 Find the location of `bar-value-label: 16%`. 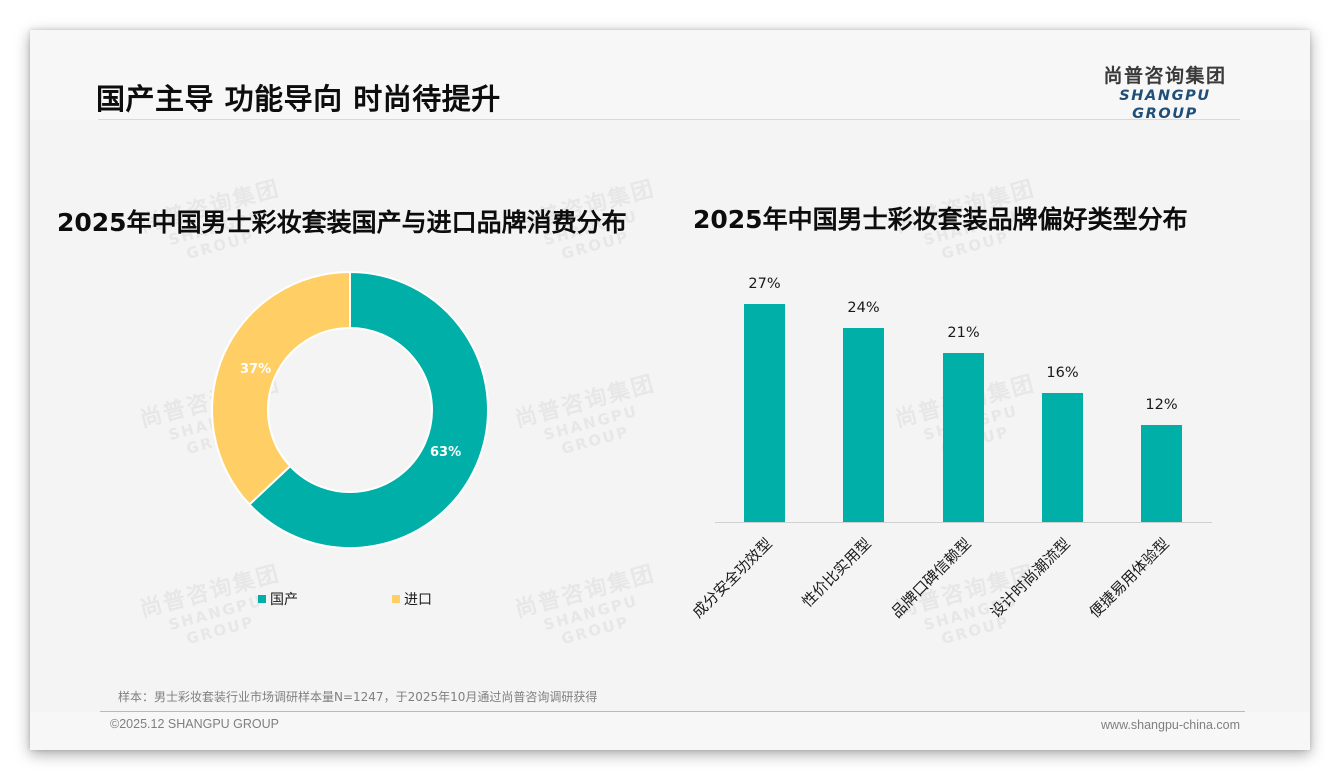

bar-value-label: 16% is located at coordinates (1062, 372).